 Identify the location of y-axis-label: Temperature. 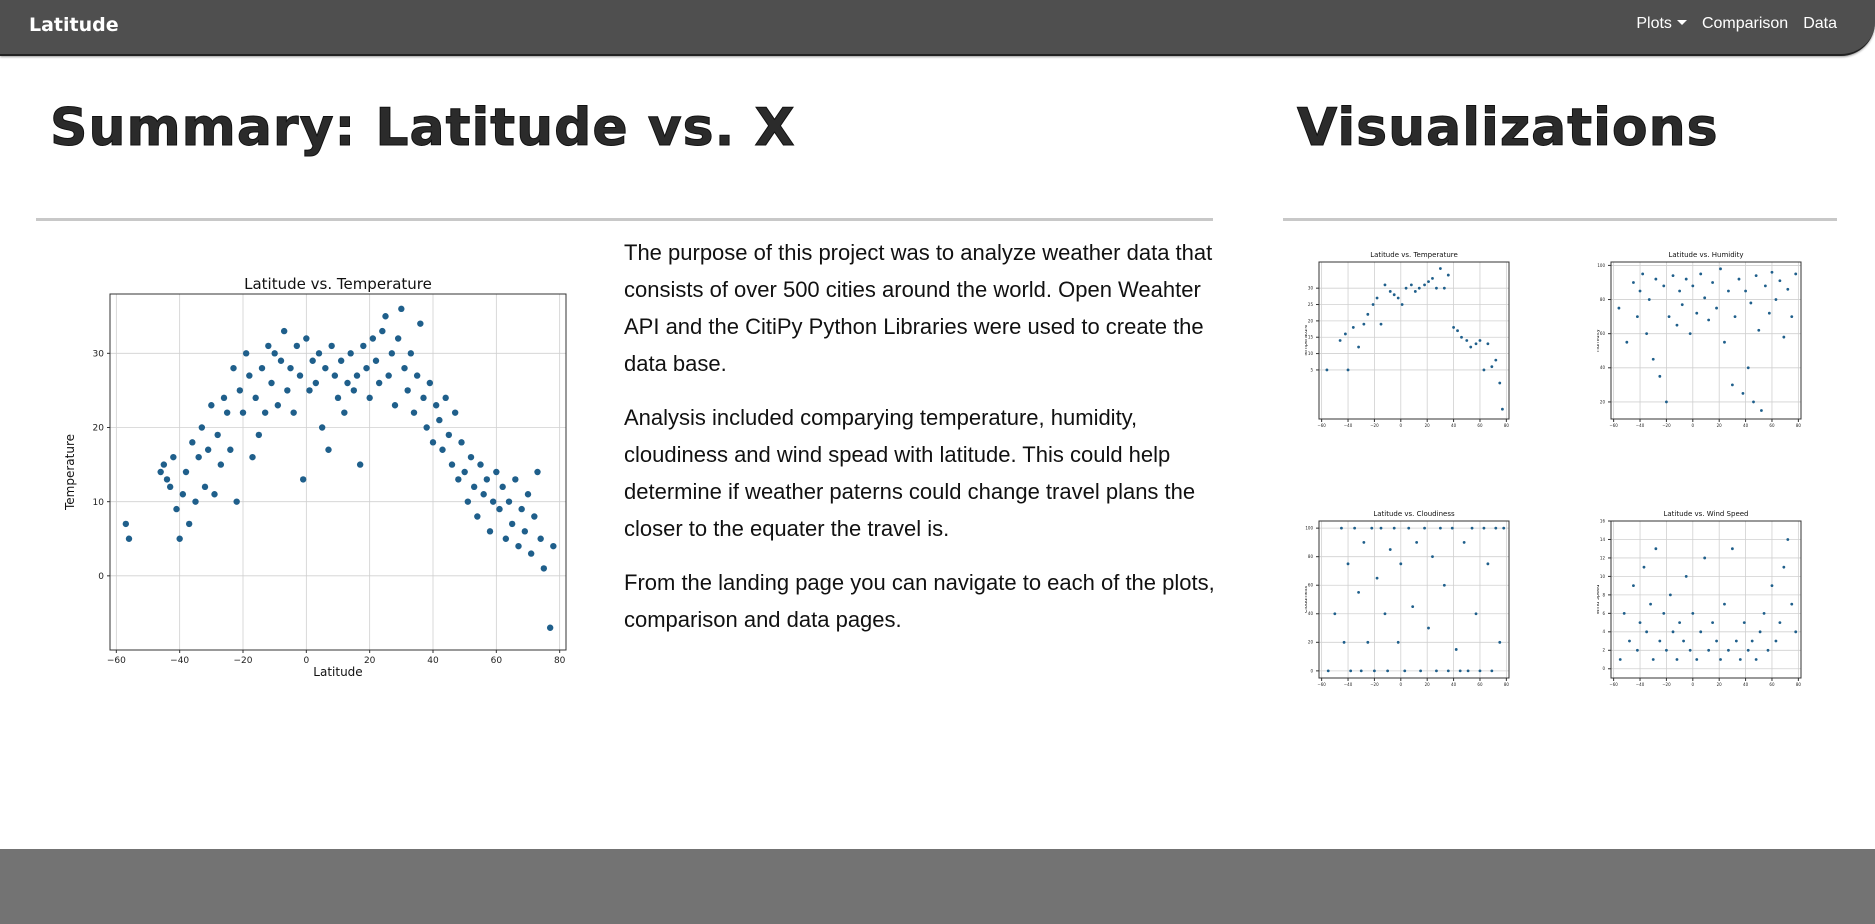
(70, 472).